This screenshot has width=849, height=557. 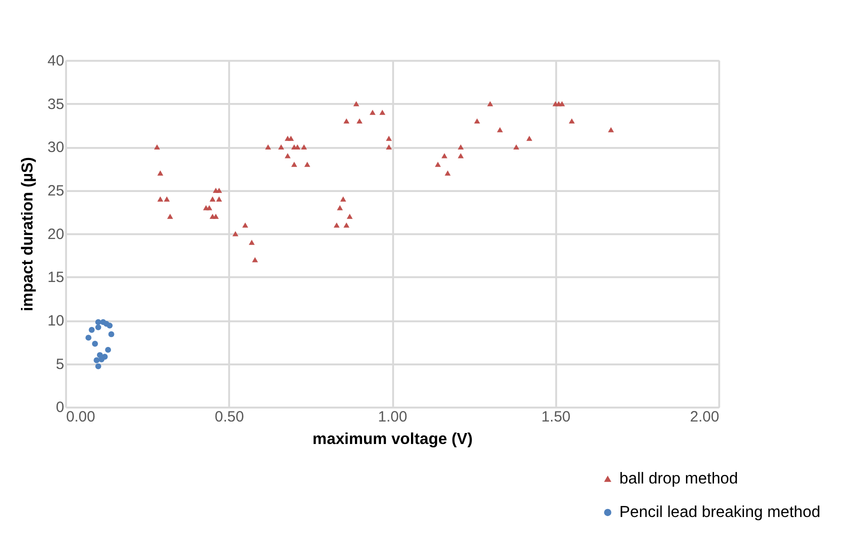 I want to click on y-tick-label: 35, so click(x=56, y=104).